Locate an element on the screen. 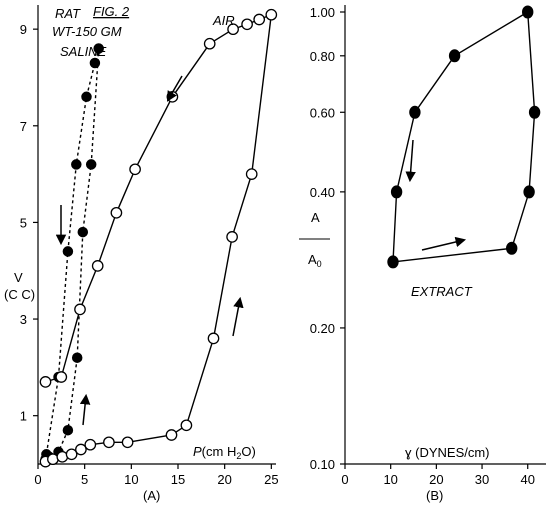 Image resolution: width=550 pixels, height=511 pixels. panel-b-label: (B) is located at coordinates (434, 495).